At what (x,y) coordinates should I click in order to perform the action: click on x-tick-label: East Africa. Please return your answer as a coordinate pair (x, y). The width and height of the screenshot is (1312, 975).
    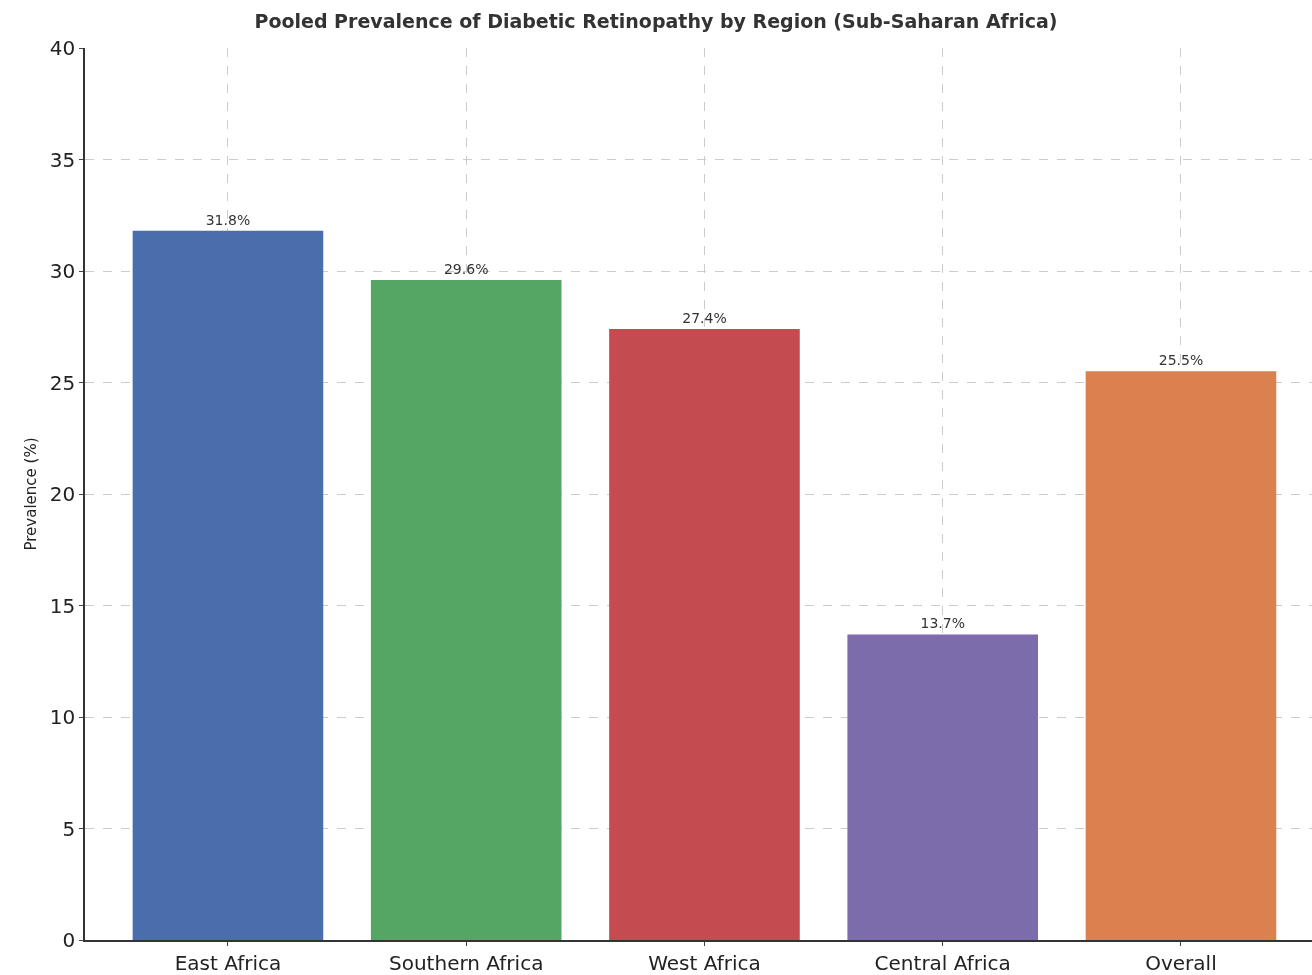
    Looking at the image, I should click on (228, 962).